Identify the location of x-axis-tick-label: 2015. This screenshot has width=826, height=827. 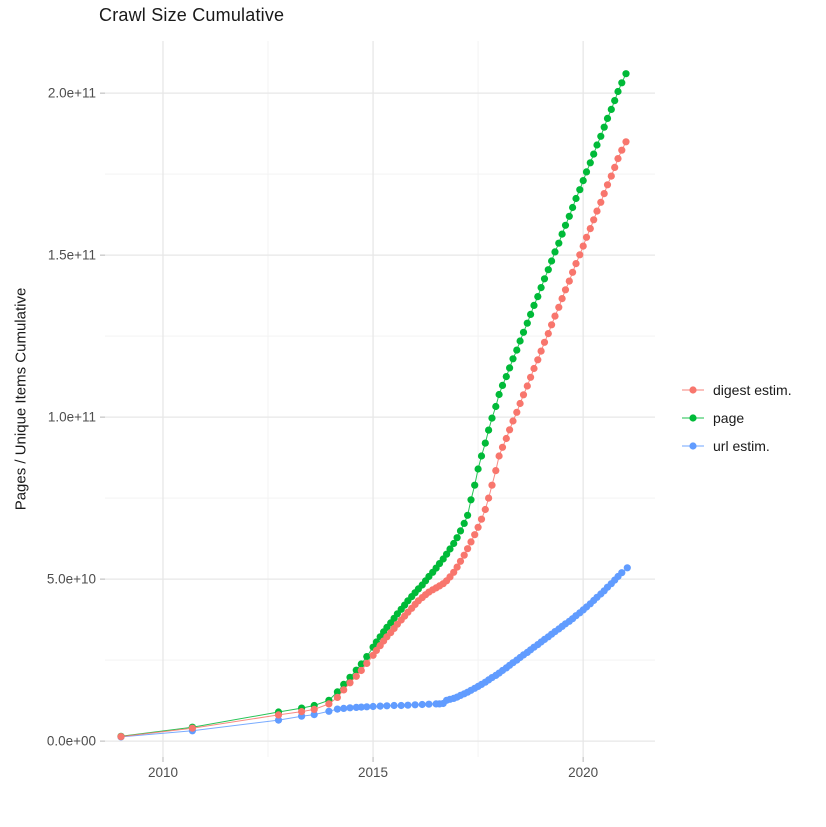
(373, 772).